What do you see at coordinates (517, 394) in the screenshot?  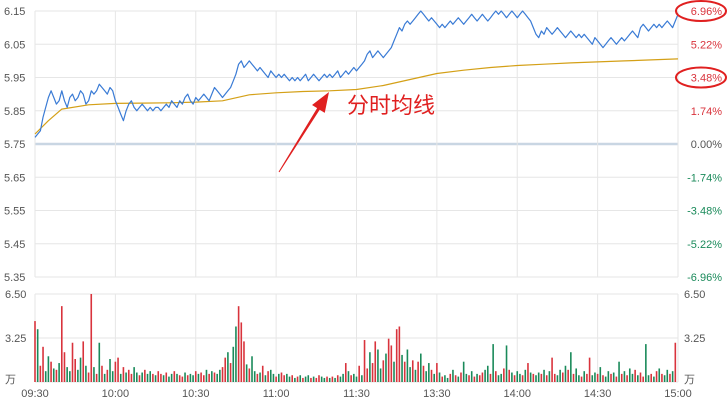 I see `time-tick-label: 14:00` at bounding box center [517, 394].